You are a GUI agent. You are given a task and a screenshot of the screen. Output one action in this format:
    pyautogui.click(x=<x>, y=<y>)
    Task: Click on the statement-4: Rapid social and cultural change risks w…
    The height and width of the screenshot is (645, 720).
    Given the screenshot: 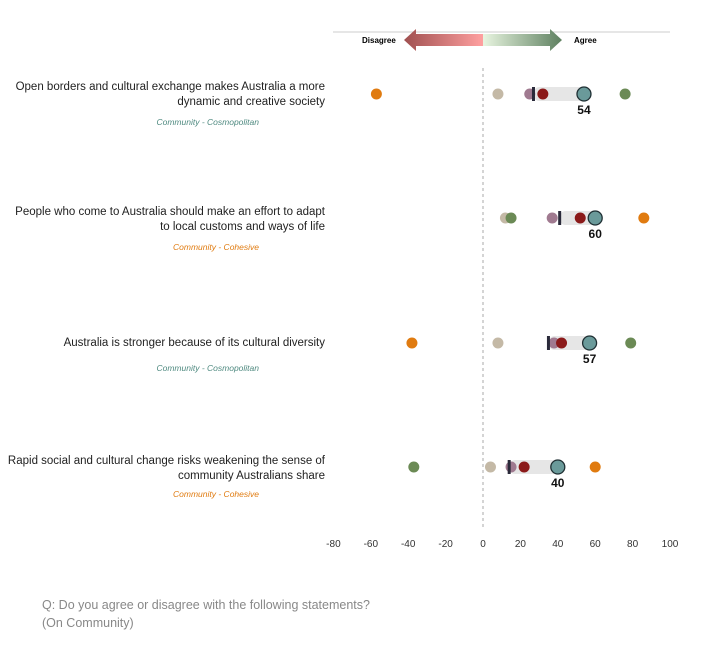 What is the action you would take?
    pyautogui.click(x=166, y=468)
    